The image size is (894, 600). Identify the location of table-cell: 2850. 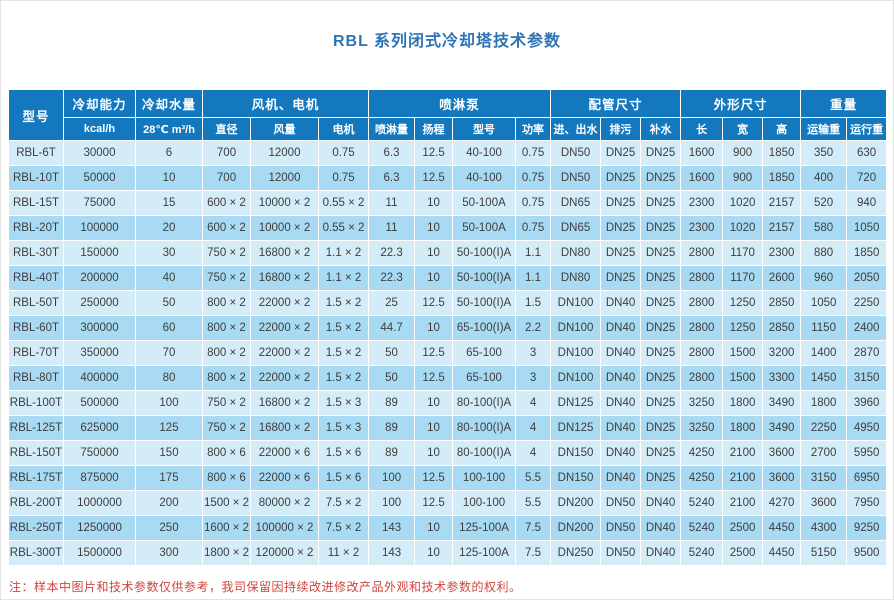
(782, 303).